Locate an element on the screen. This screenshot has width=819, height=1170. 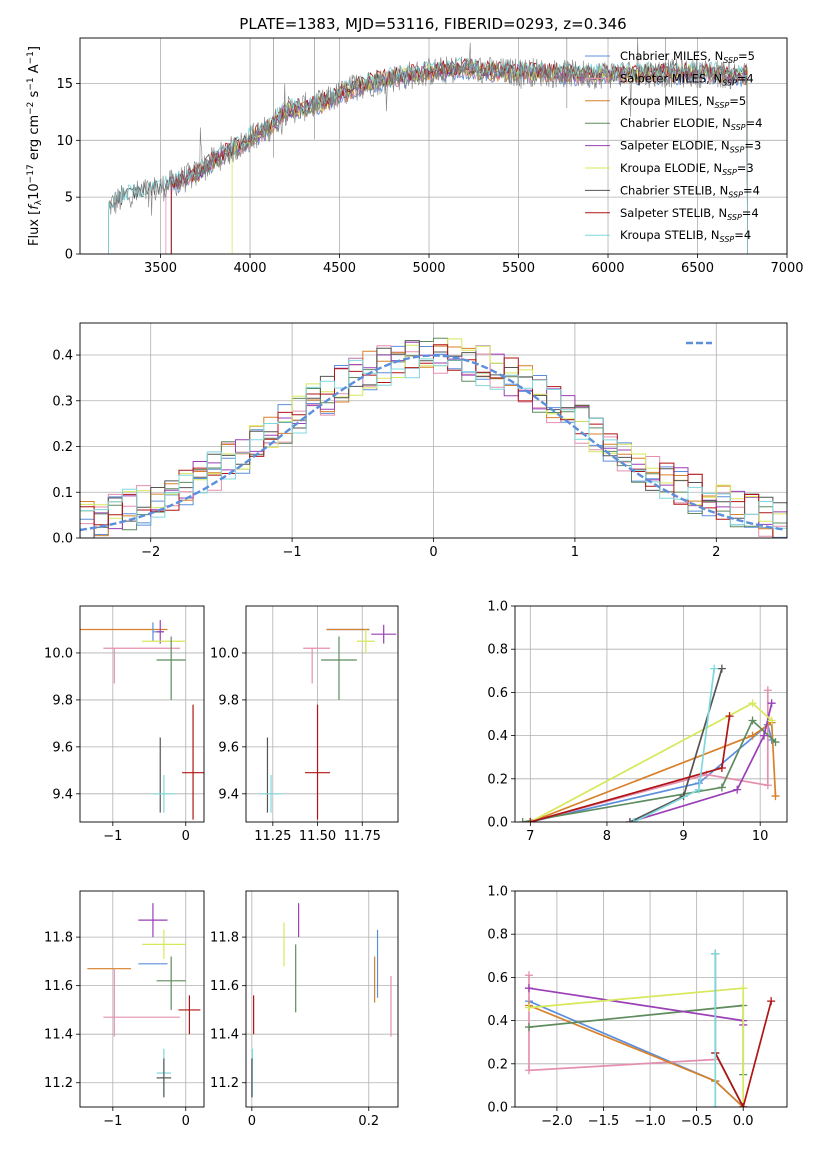
mass-vs-ebv-panel: 0 0.2 11.2 11.4 11.6 11.8 is located at coordinates (304, 1009).